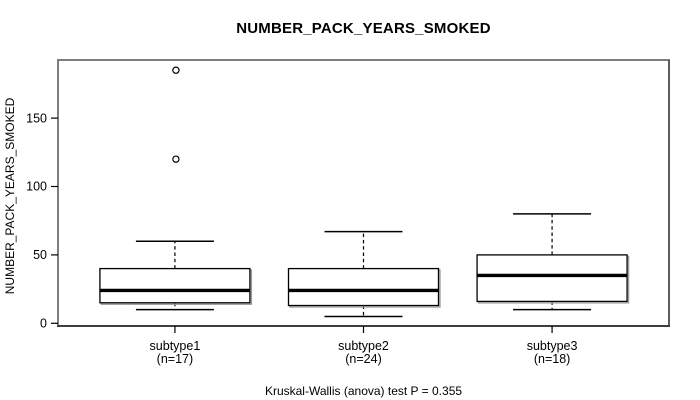 Image resolution: width=700 pixels, height=400 pixels. I want to click on x-category-sublabel: (n=24), so click(363, 359).